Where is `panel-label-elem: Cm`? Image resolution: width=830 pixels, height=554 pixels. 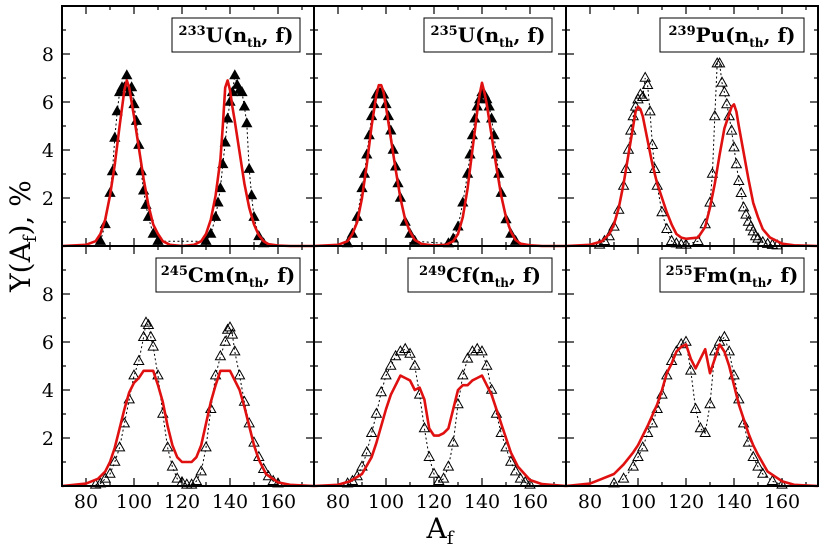 panel-label-elem: Cm is located at coordinates (206, 275).